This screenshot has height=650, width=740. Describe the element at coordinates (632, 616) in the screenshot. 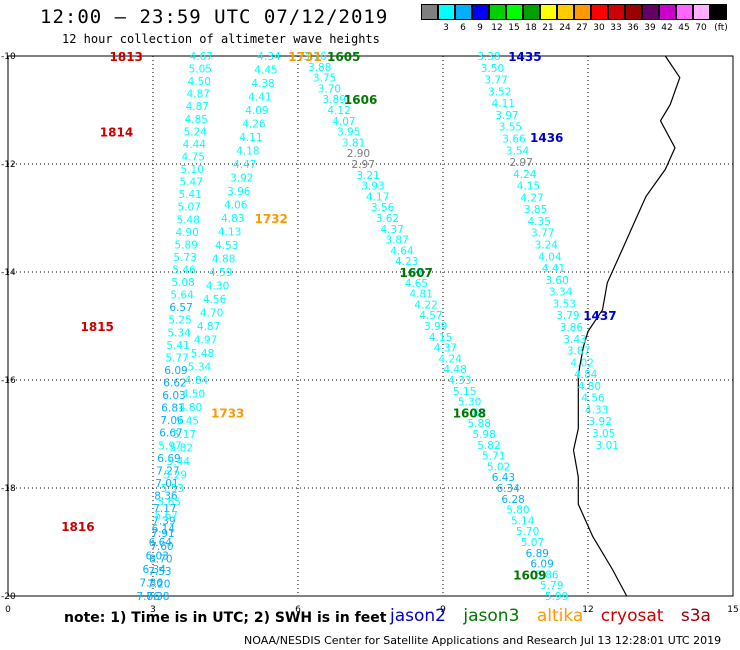

I see `legend-cryosat: cryosat` at that location.